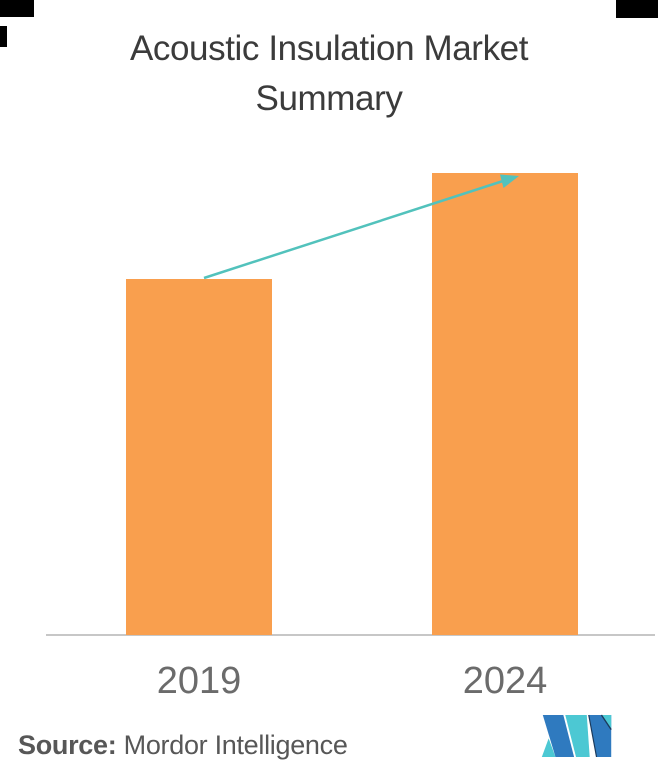  I want to click on chart-title-line1: Acoustic Insulation Market, so click(329, 48).